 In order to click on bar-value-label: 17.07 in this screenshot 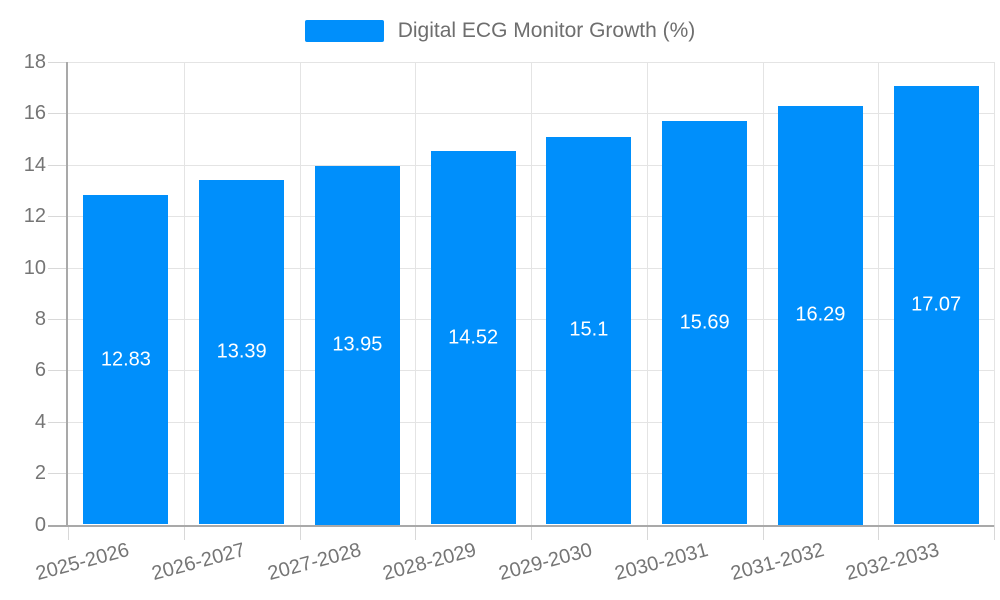, I will do `click(936, 304)`.